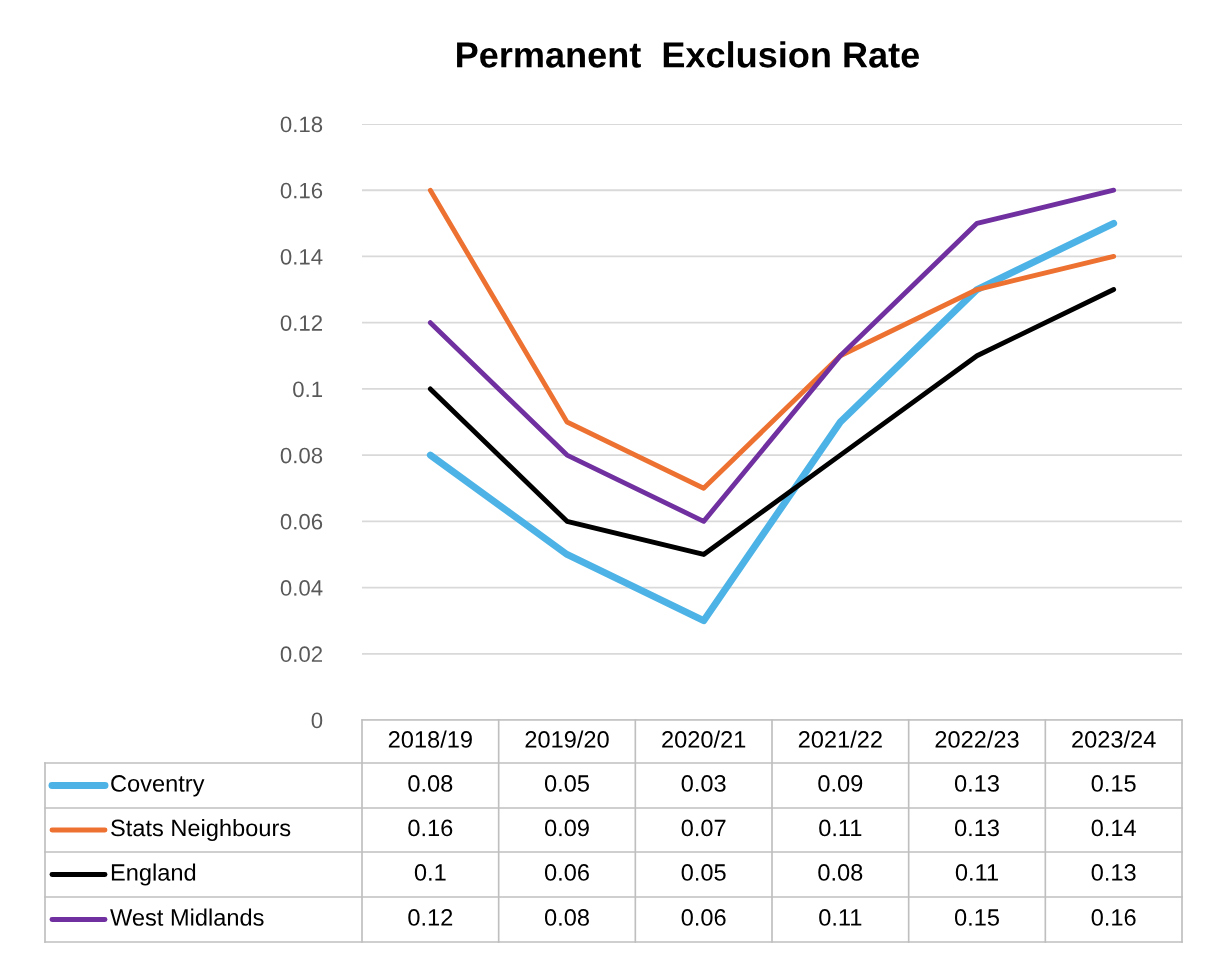 The width and height of the screenshot is (1208, 956). Describe the element at coordinates (430, 872) in the screenshot. I see `data-label: 0.1` at that location.